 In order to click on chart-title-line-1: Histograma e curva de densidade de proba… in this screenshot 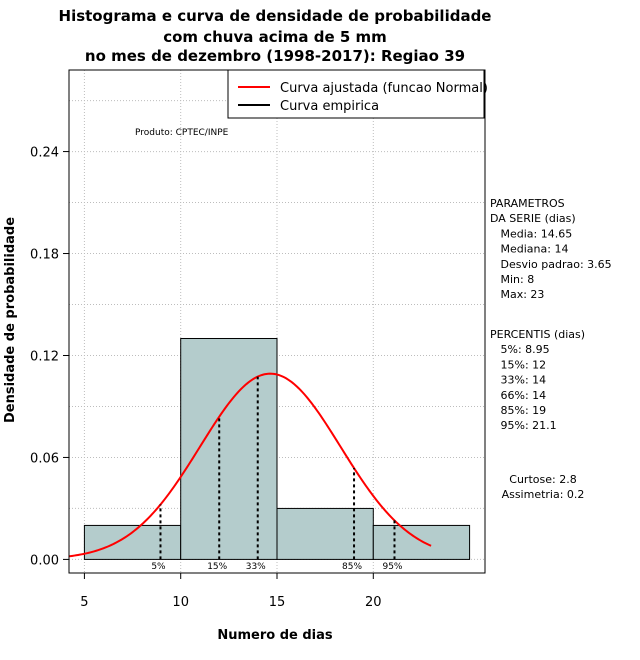, I will do `click(275, 16)`.